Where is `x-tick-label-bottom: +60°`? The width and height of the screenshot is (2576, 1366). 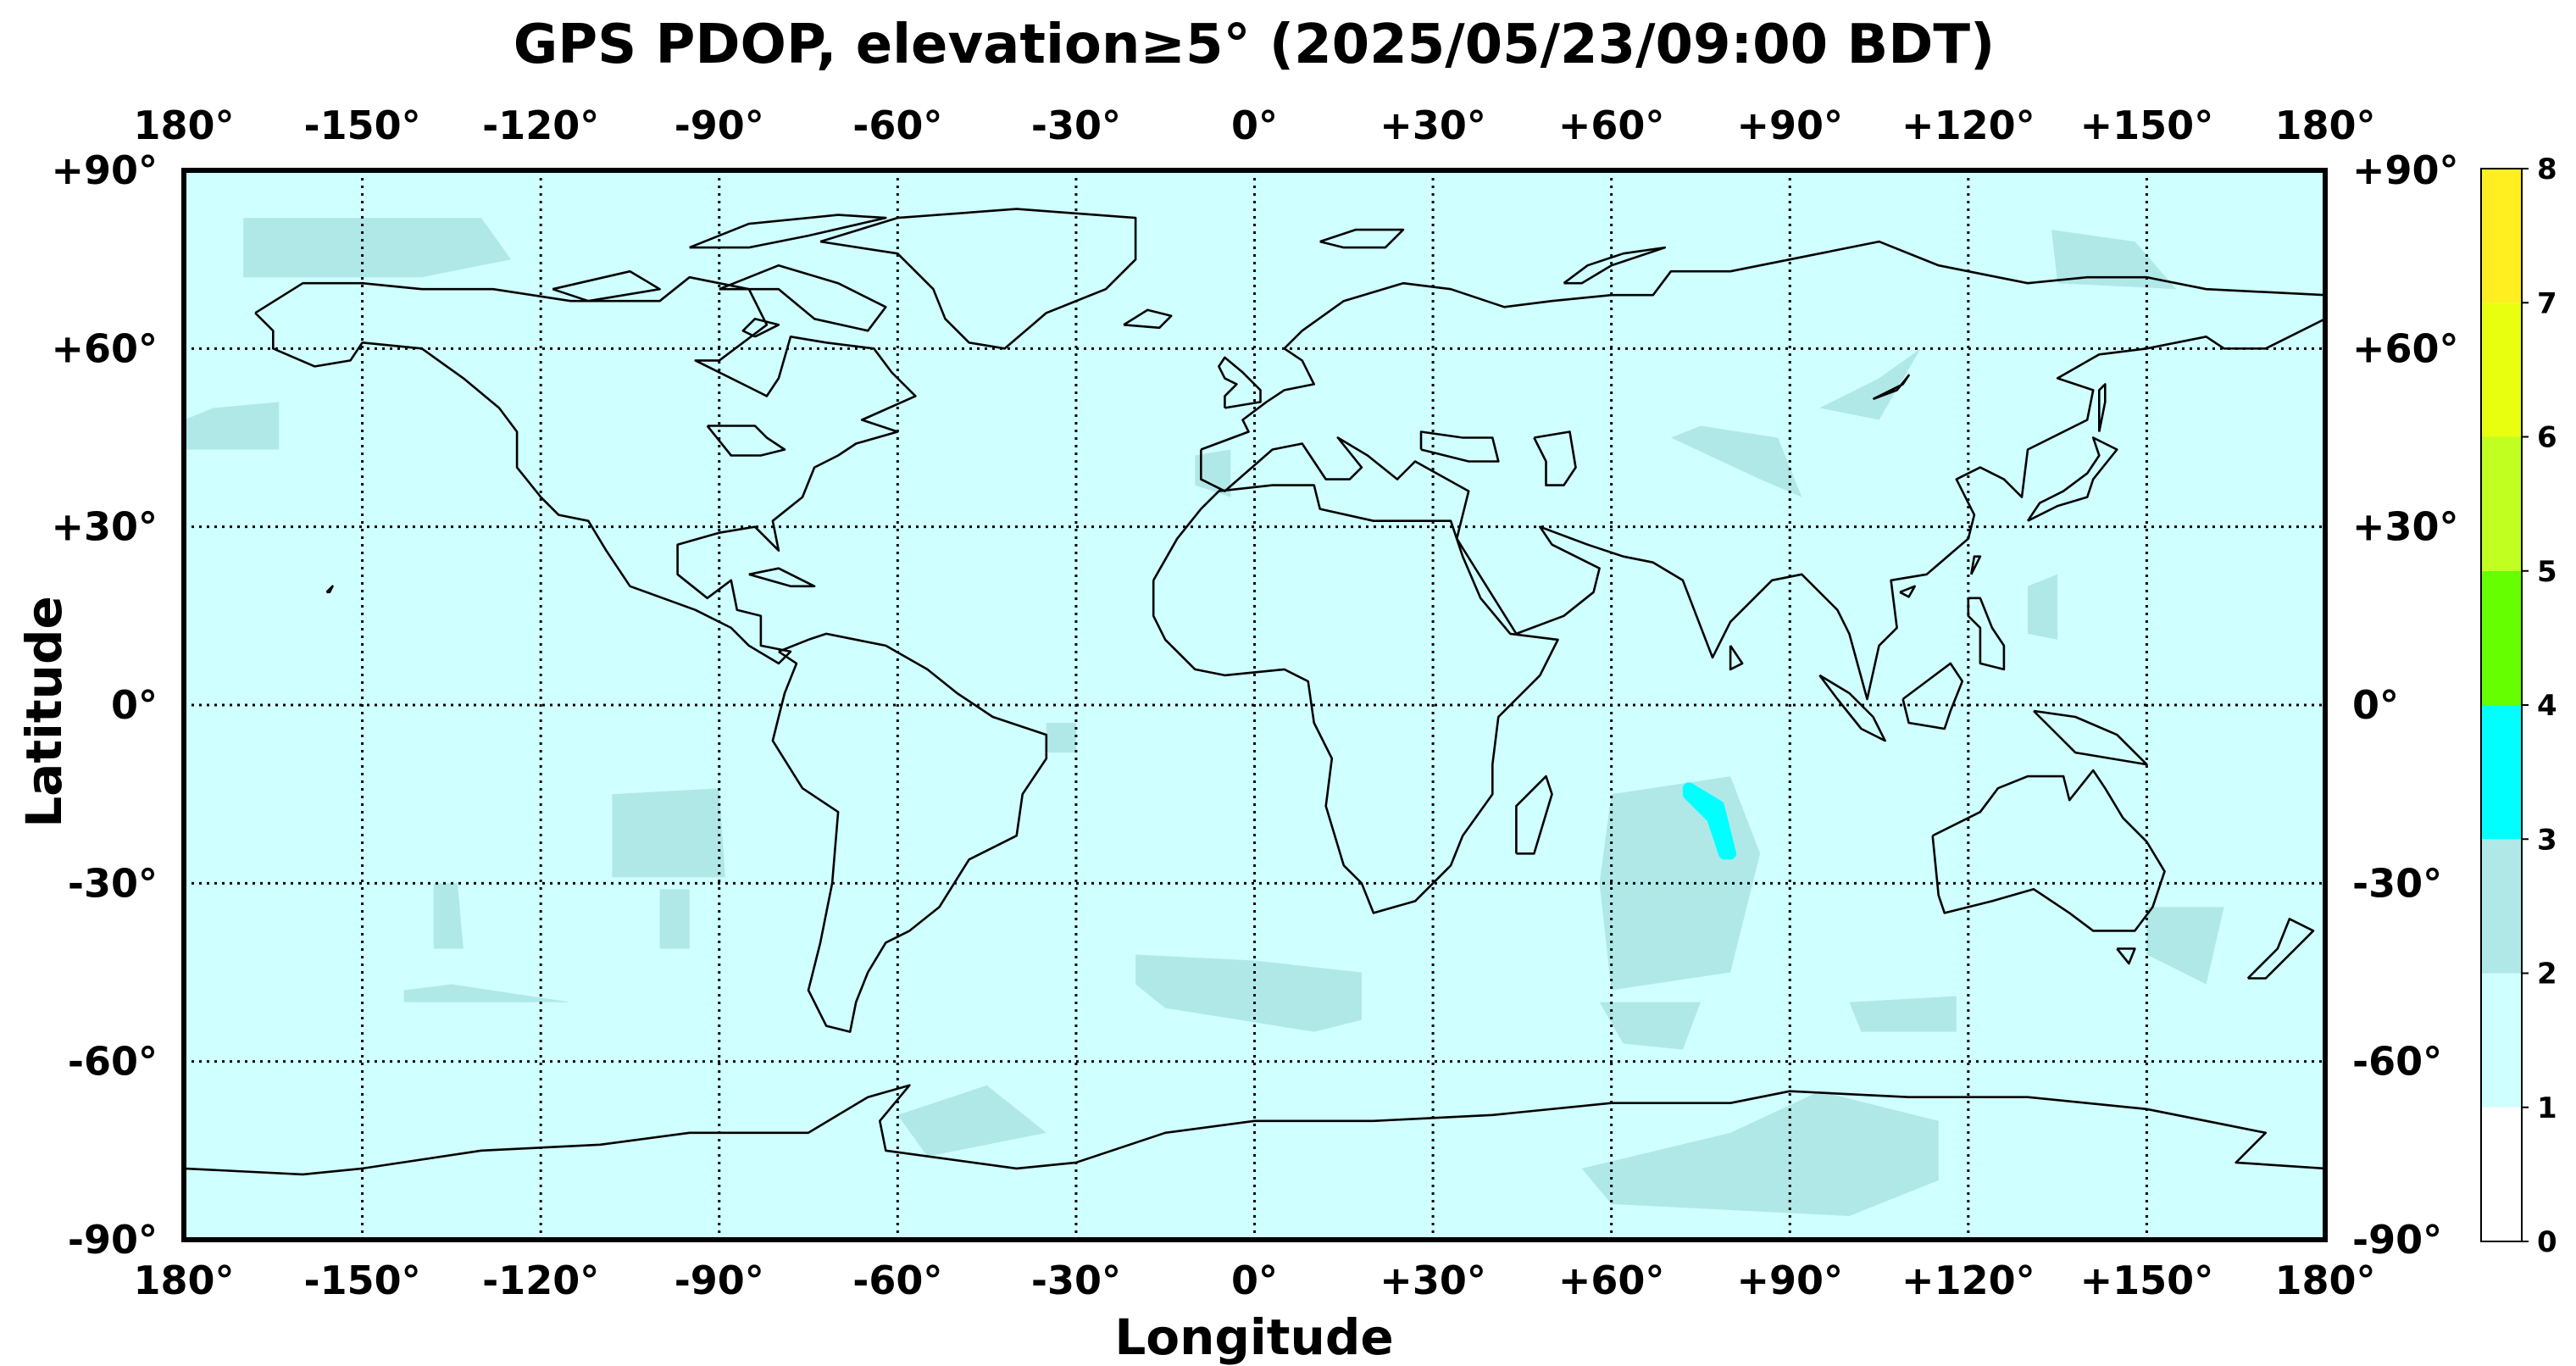
x-tick-label-bottom: +60° is located at coordinates (1611, 1280).